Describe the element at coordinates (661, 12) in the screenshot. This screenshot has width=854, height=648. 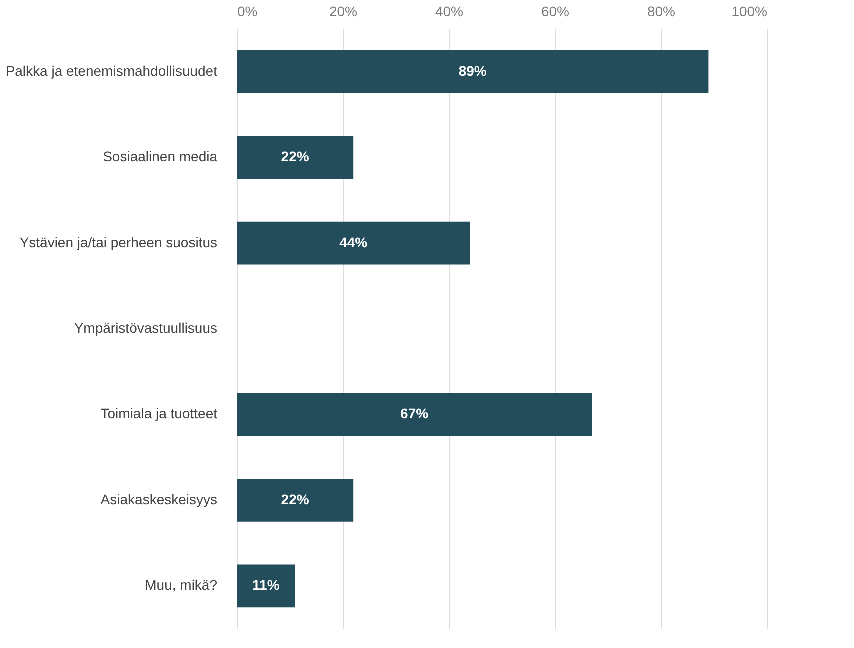
I see `x-tick-label: 80%` at that location.